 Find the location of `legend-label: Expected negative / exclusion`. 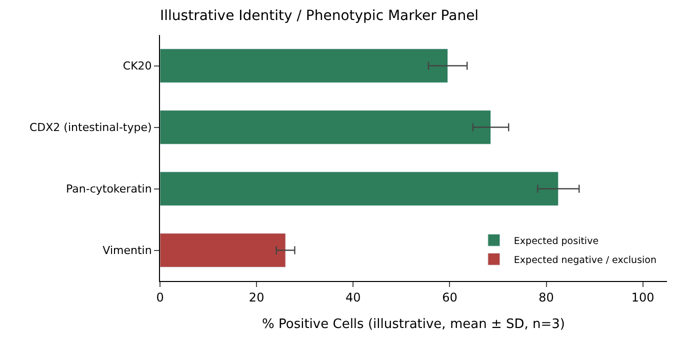

legend-label: Expected negative / exclusion is located at coordinates (585, 260).